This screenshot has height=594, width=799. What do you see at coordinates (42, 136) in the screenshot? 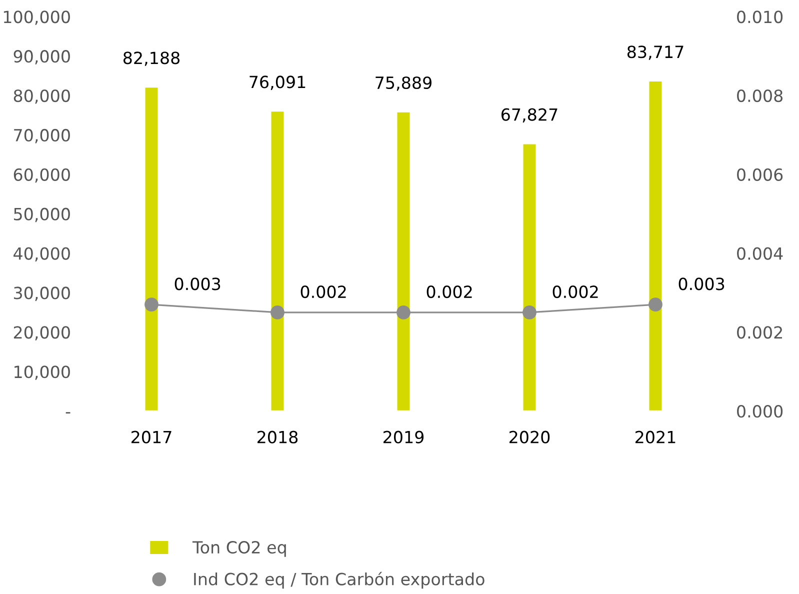
I see `y-tick-label: 70,000` at bounding box center [42, 136].